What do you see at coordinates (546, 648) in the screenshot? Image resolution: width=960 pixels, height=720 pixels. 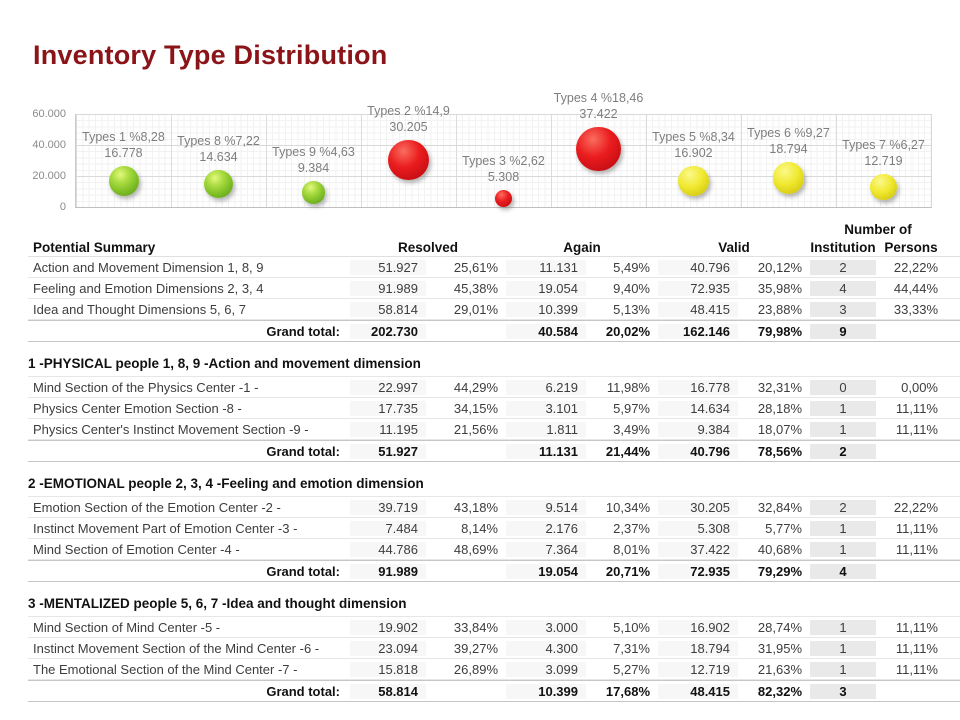 I see `cell-again-value: 4.300` at bounding box center [546, 648].